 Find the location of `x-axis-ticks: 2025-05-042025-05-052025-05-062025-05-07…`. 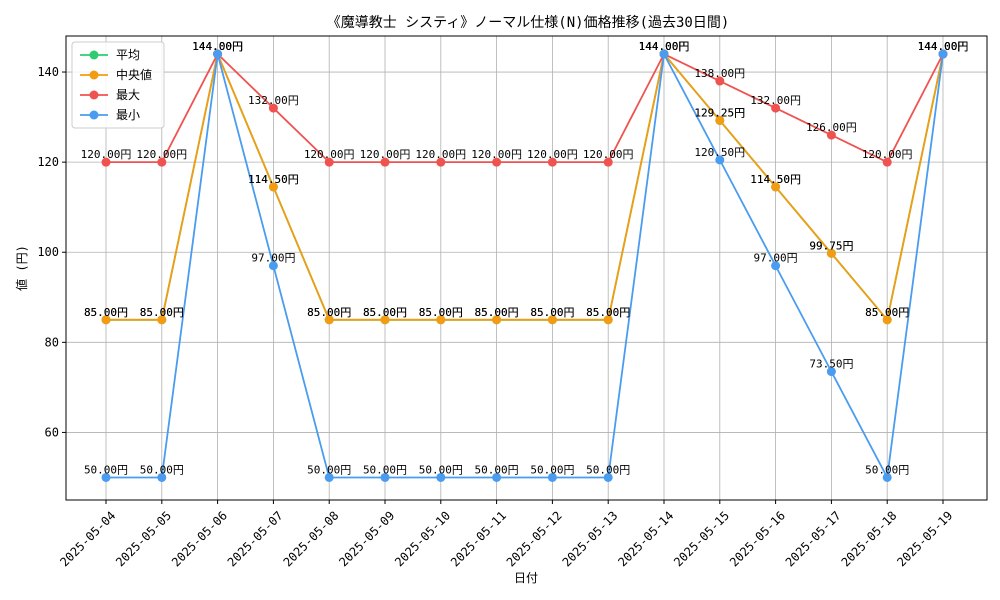

x-axis-ticks: 2025-05-042025-05-052025-05-062025-05-07… is located at coordinates (506, 534).